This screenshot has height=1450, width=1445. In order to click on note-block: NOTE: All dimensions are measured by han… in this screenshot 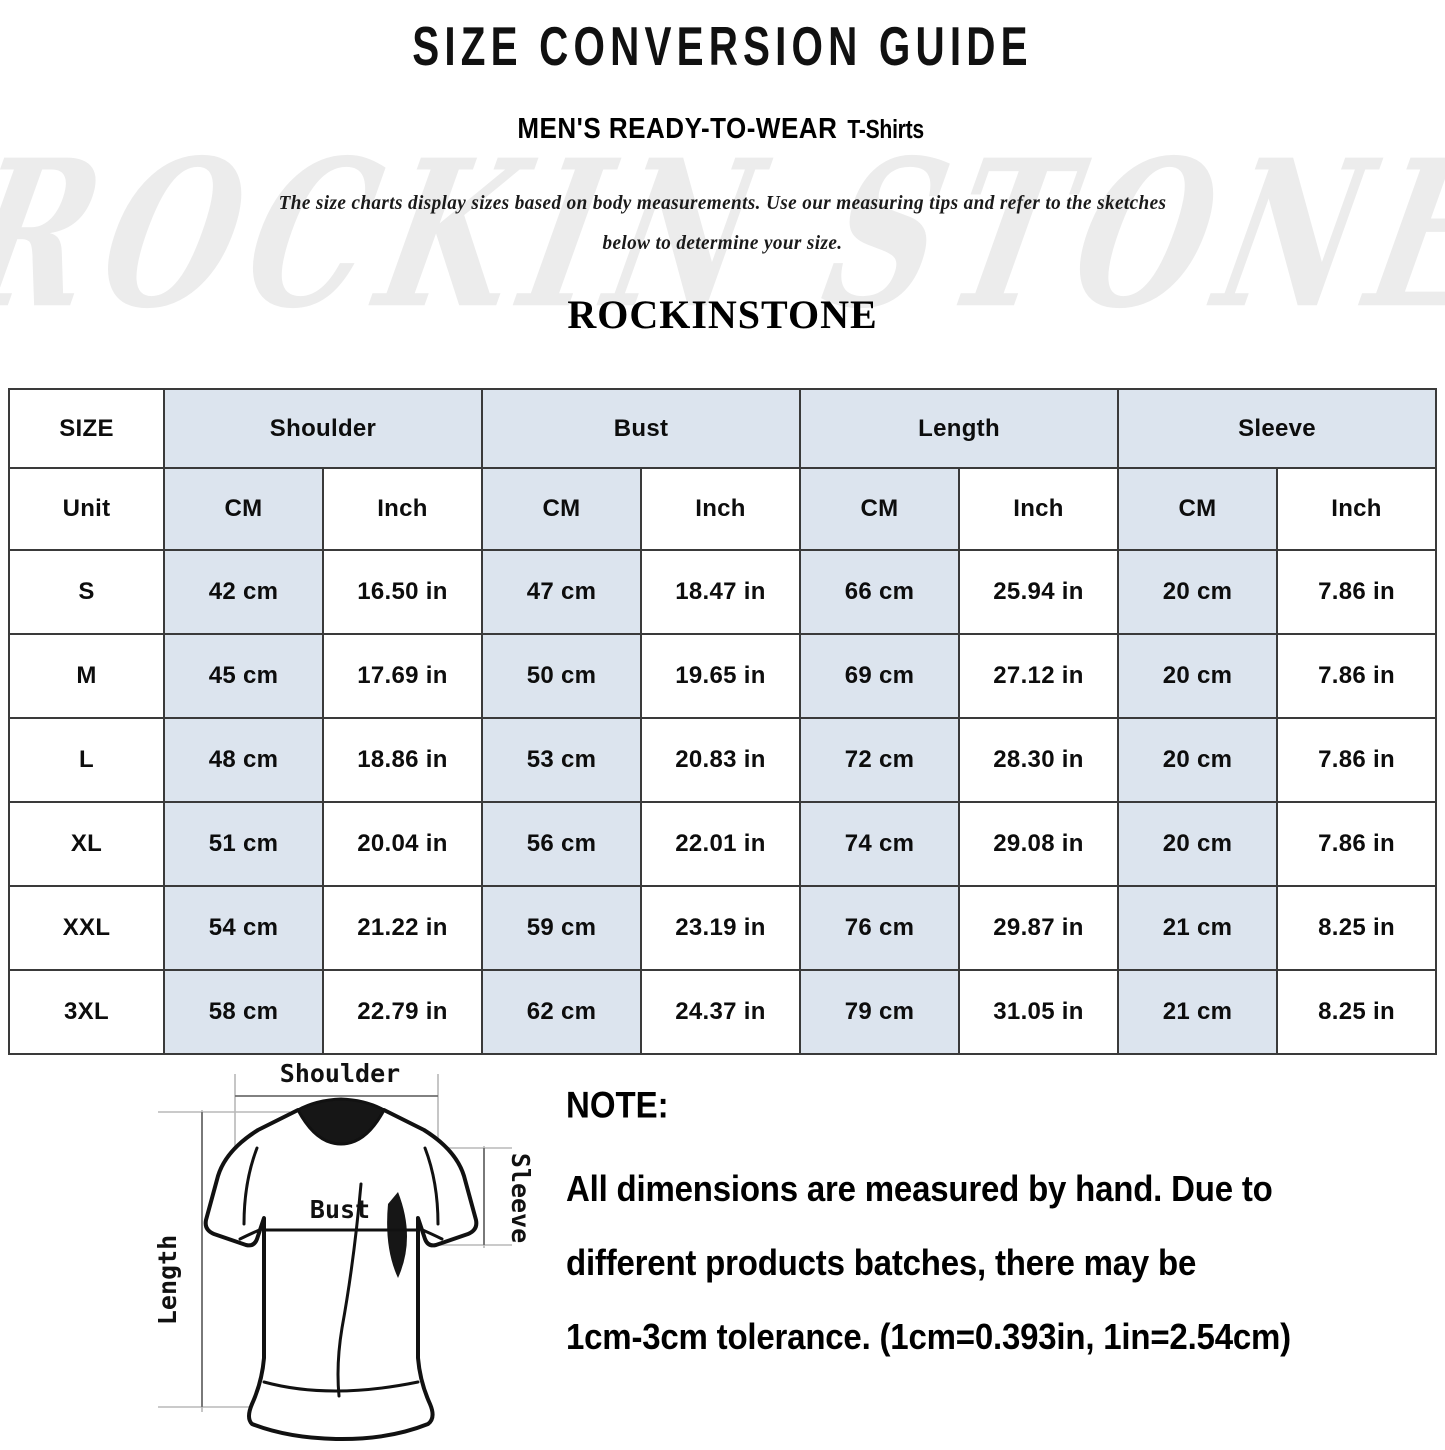, I will do `click(1001, 1227)`.